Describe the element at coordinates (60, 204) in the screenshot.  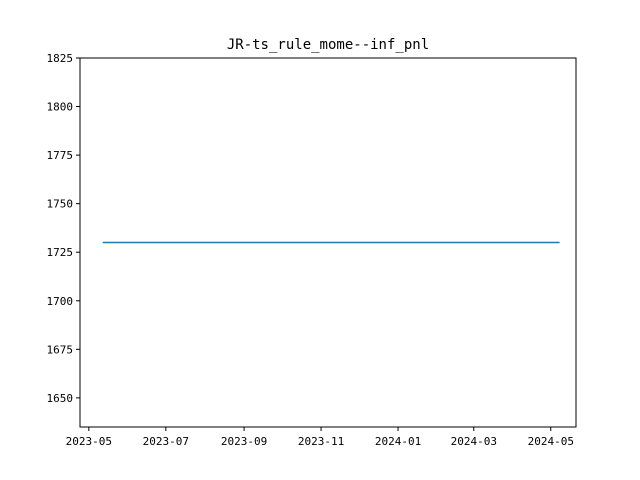
I see `y-tick-label: 1750` at that location.